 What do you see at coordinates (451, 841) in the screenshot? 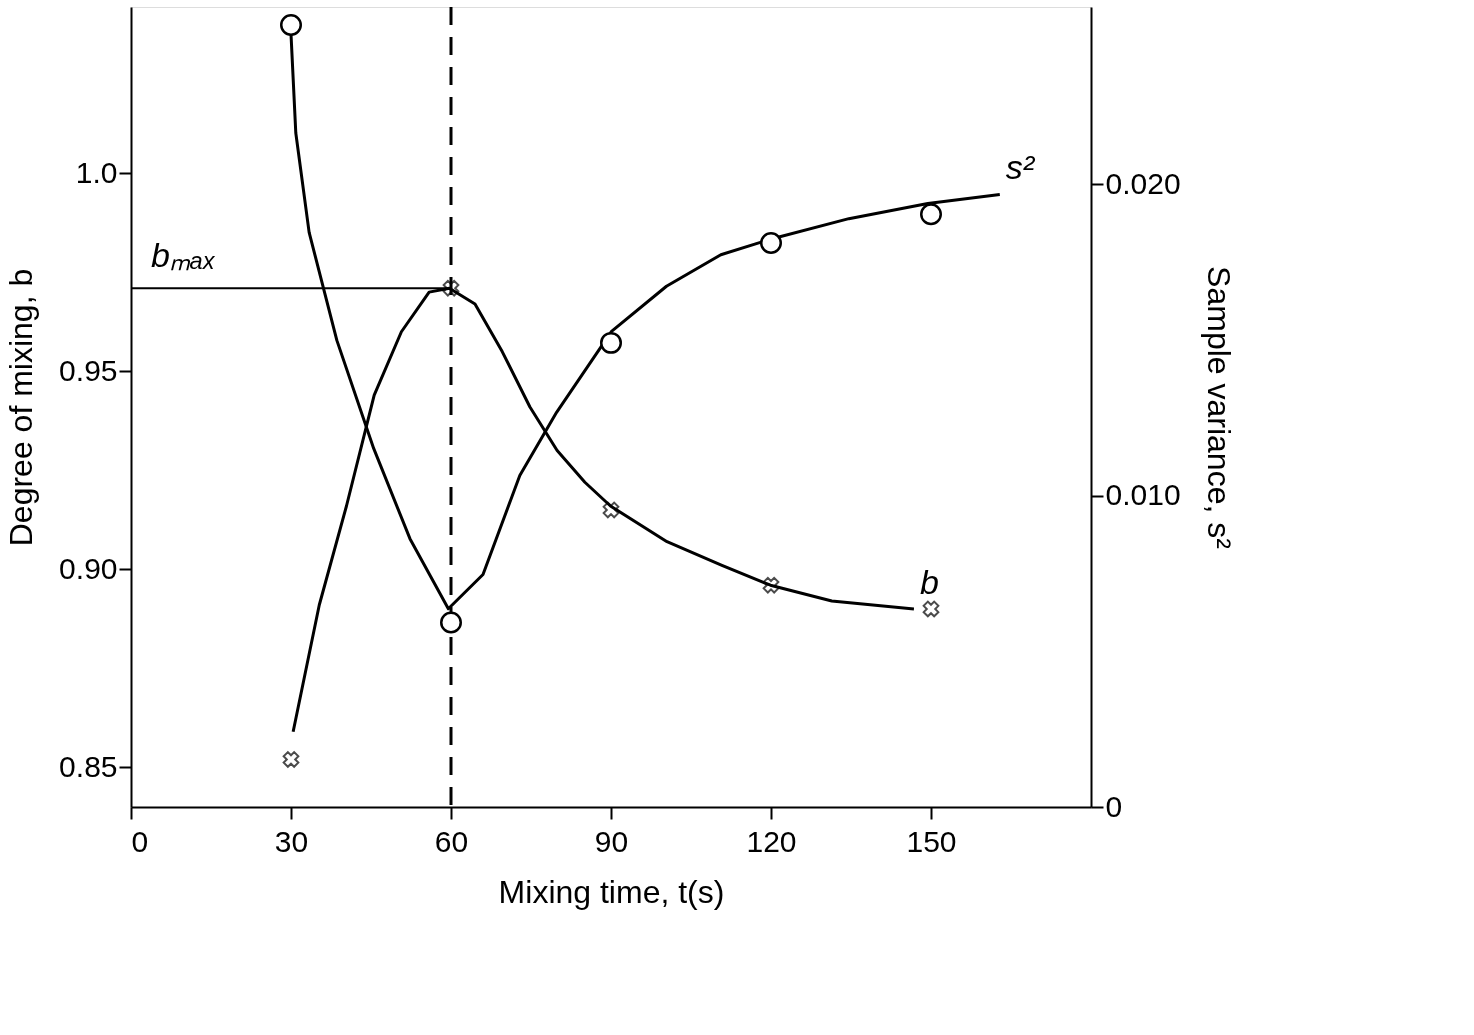
I see `x-tick-label: 60` at bounding box center [451, 841].